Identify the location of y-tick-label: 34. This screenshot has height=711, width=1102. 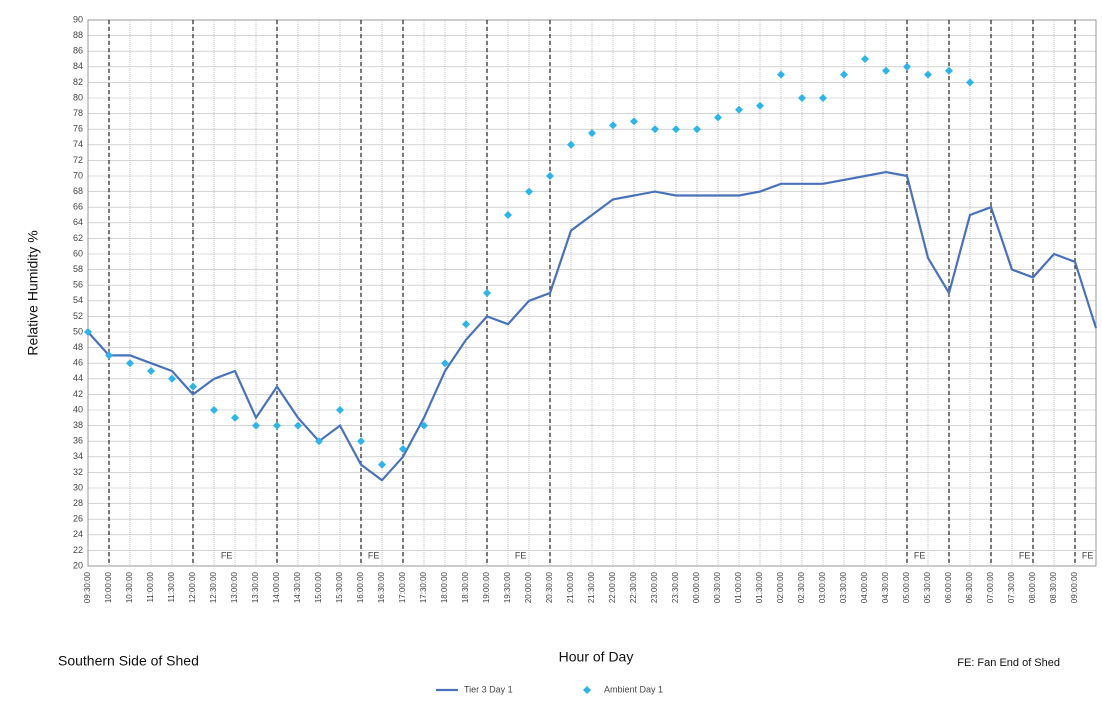
(78, 456).